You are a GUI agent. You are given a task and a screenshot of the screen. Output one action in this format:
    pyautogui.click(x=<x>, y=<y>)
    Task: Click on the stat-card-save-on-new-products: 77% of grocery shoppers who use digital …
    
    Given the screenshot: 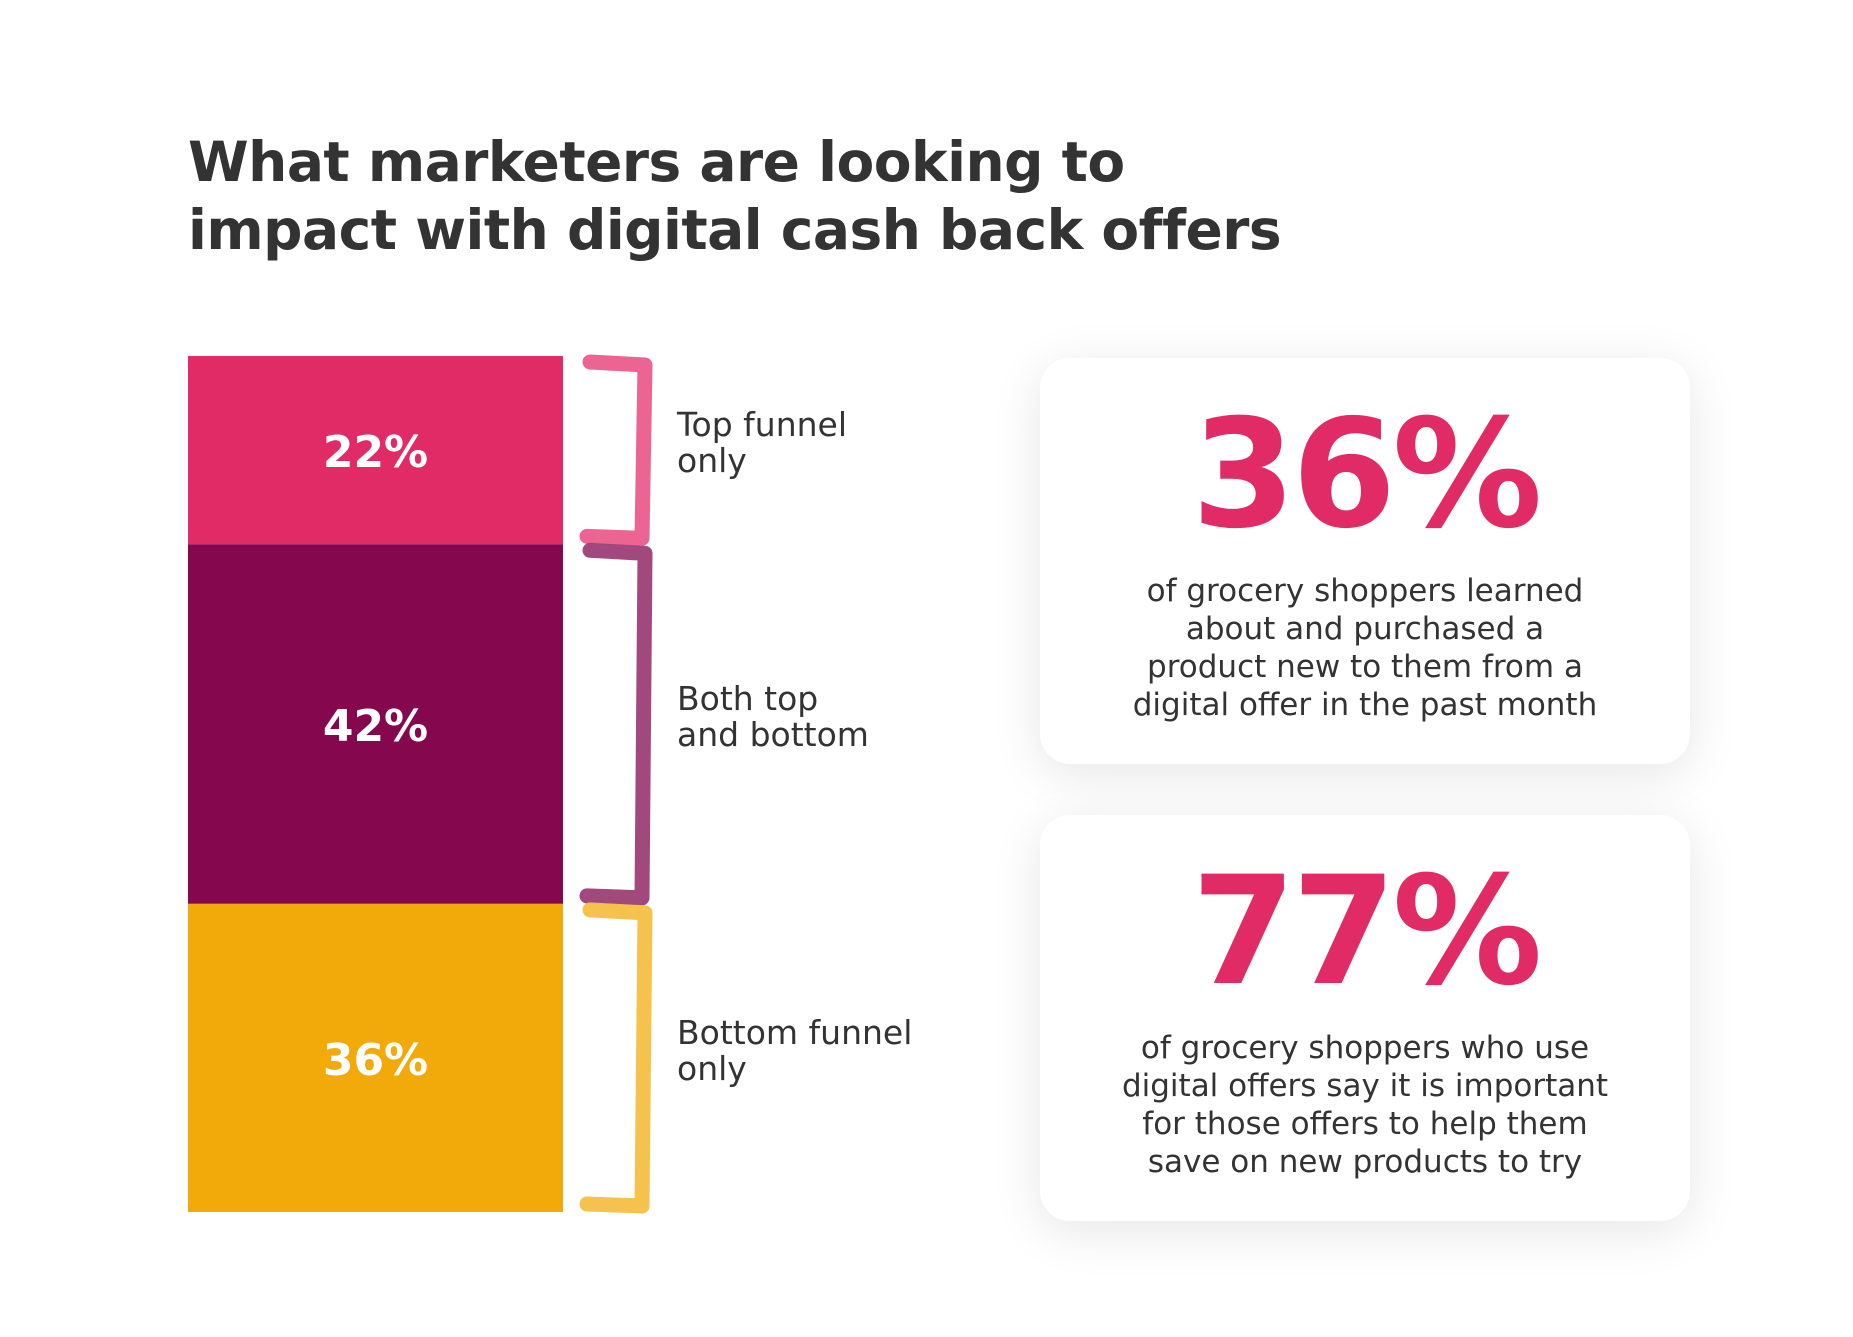 What is the action you would take?
    pyautogui.click(x=1365, y=1018)
    